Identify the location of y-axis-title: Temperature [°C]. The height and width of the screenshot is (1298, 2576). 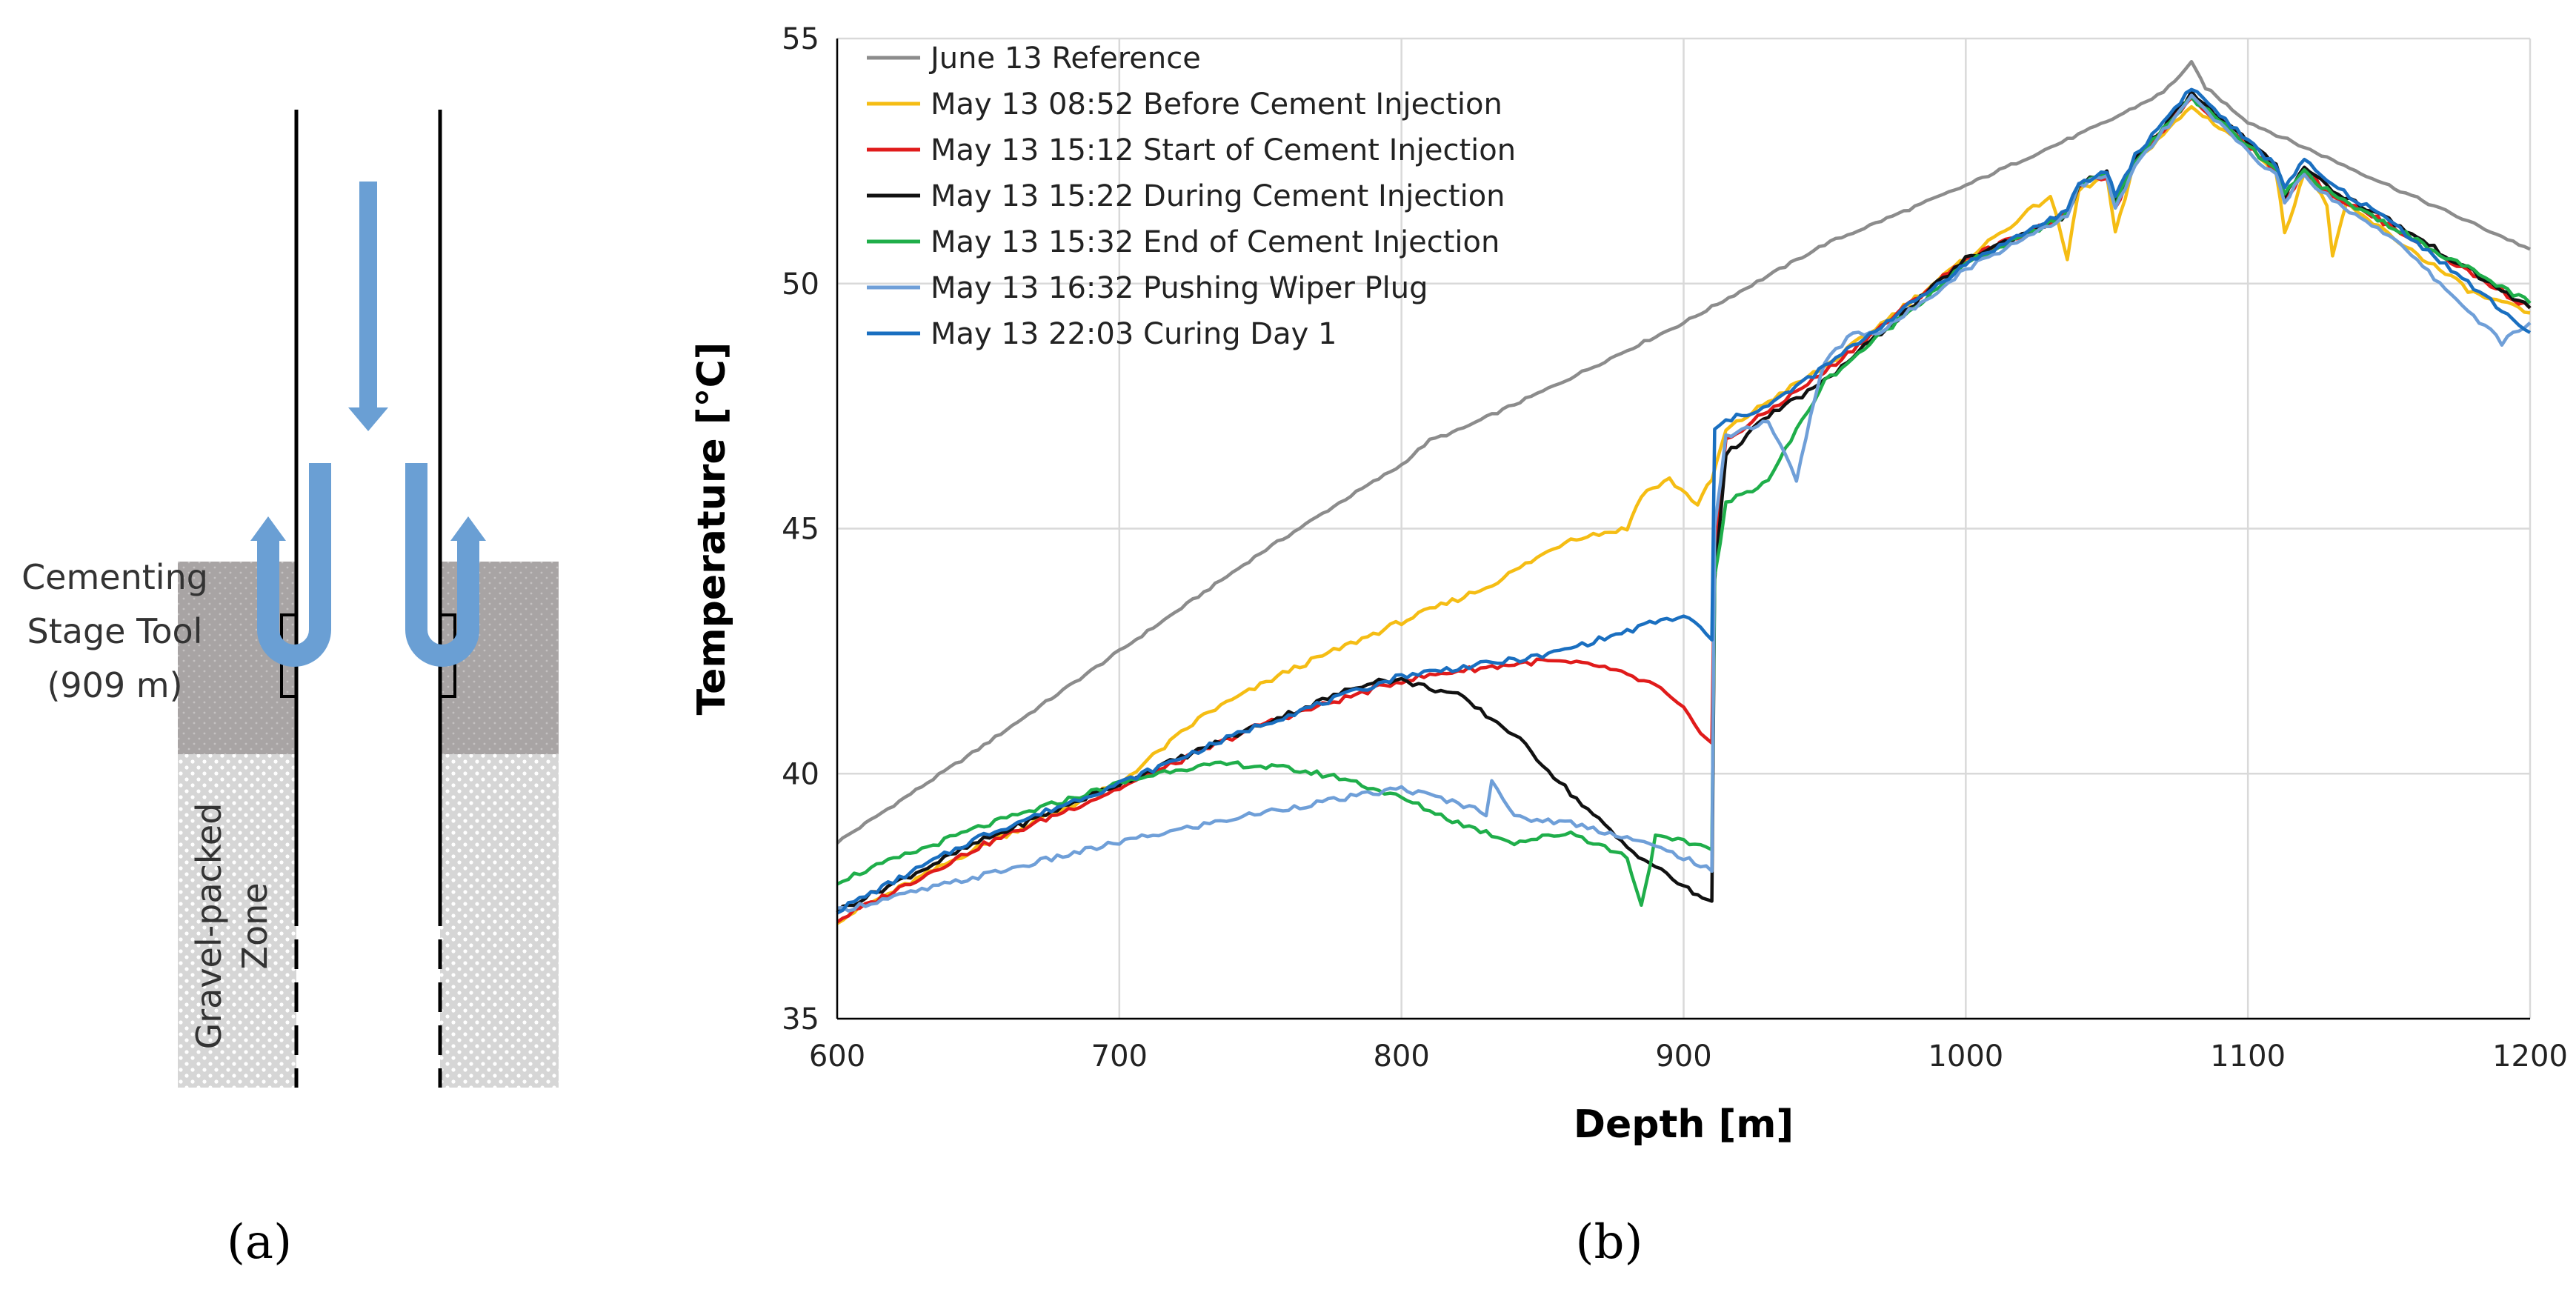
(712, 529).